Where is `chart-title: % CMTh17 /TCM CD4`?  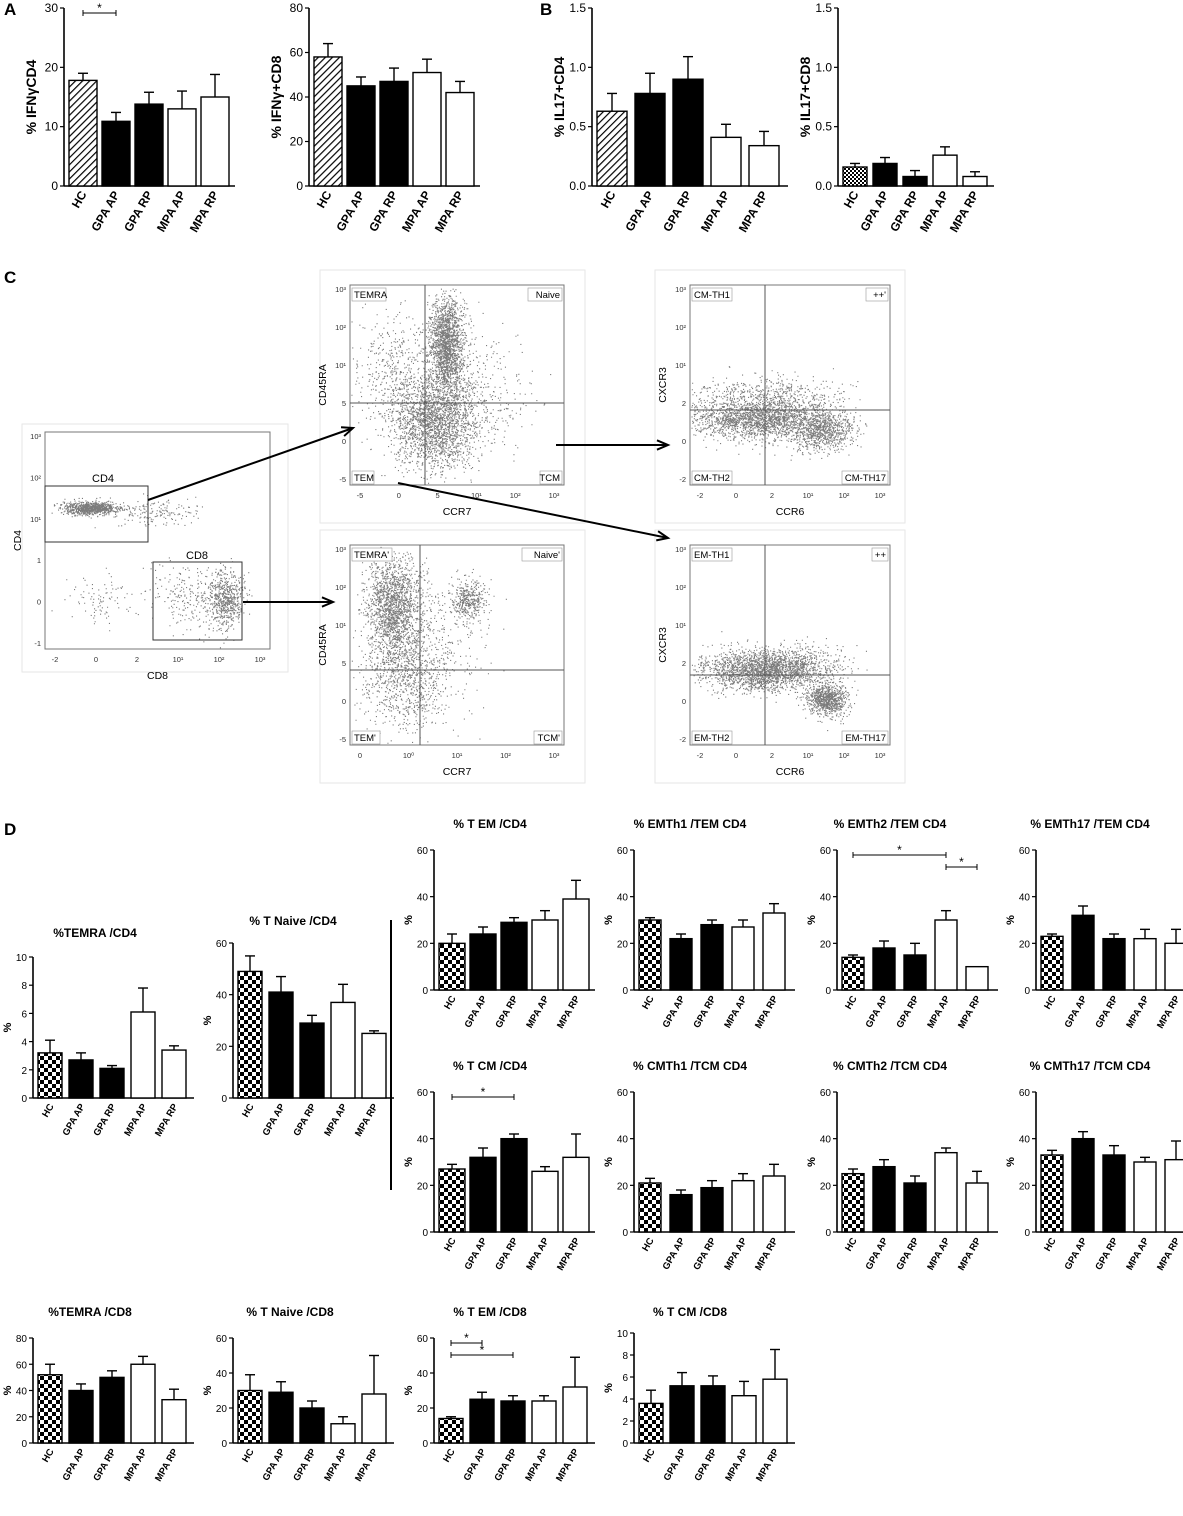 chart-title: % CMTh17 /TCM CD4 is located at coordinates (1090, 1066).